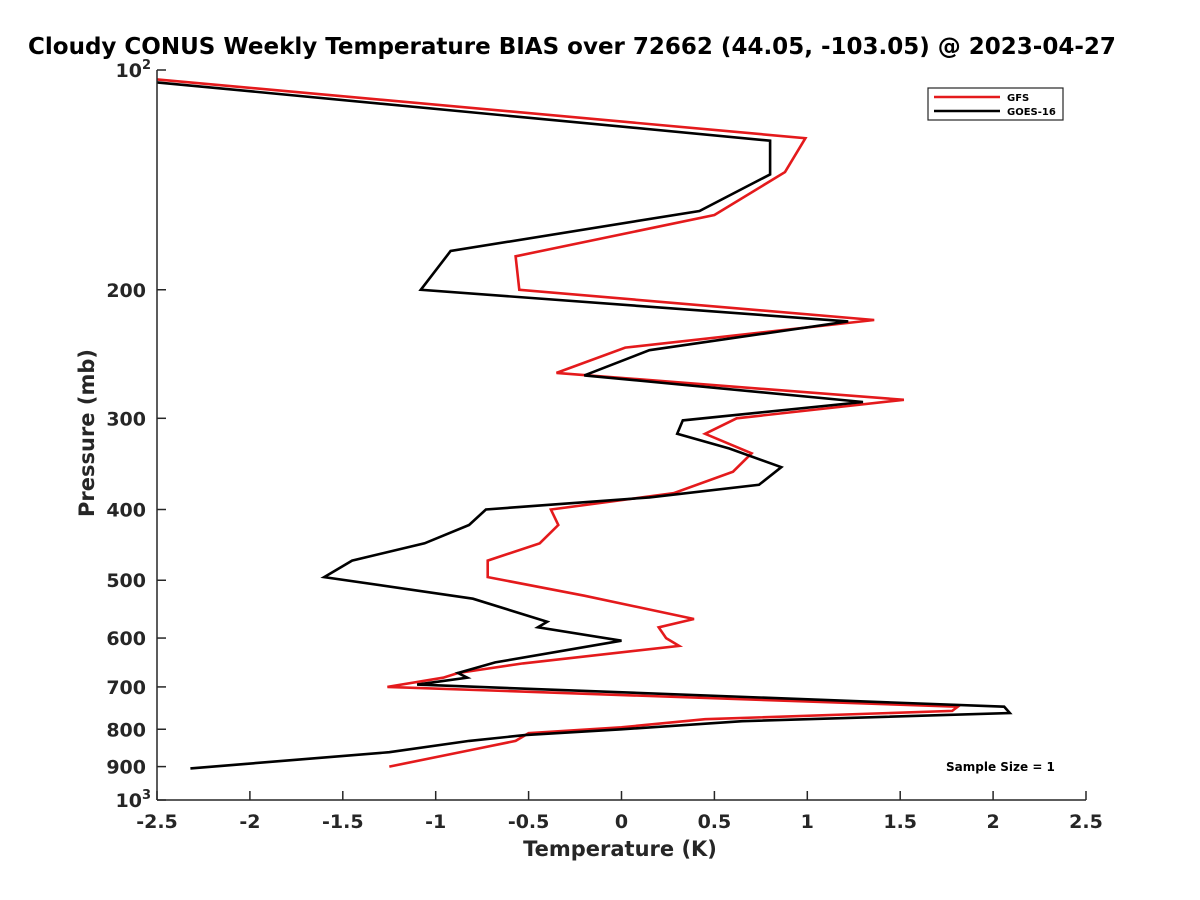 The width and height of the screenshot is (1200, 900). Describe the element at coordinates (126, 581) in the screenshot. I see `y-tick-label: 500` at that location.